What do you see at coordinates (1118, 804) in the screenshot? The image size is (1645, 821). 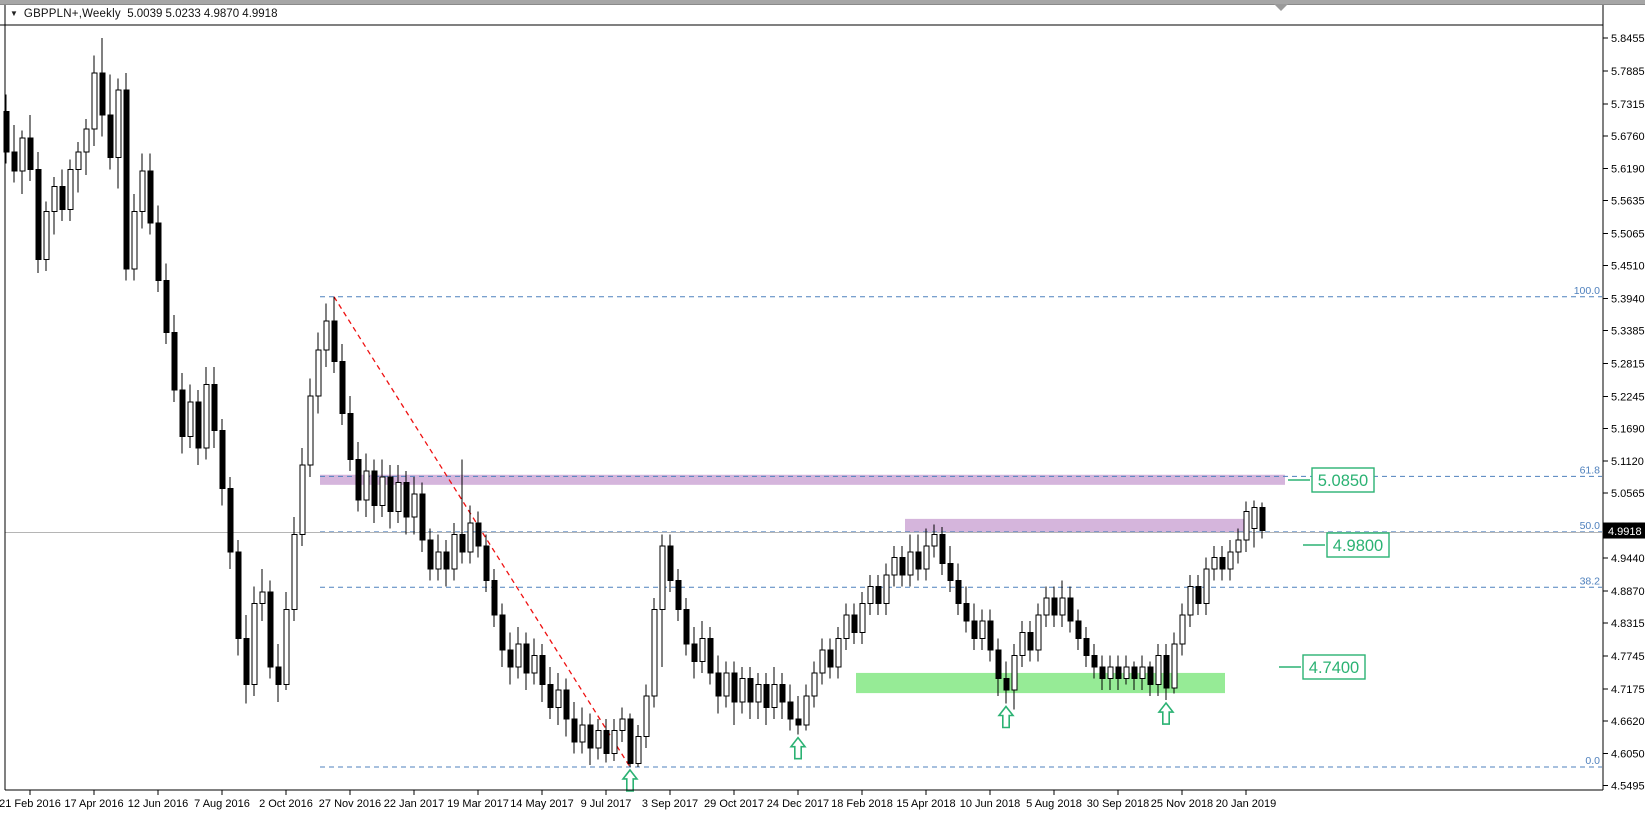 I see `x-axis-date-label: 30 Sep 2018` at bounding box center [1118, 804].